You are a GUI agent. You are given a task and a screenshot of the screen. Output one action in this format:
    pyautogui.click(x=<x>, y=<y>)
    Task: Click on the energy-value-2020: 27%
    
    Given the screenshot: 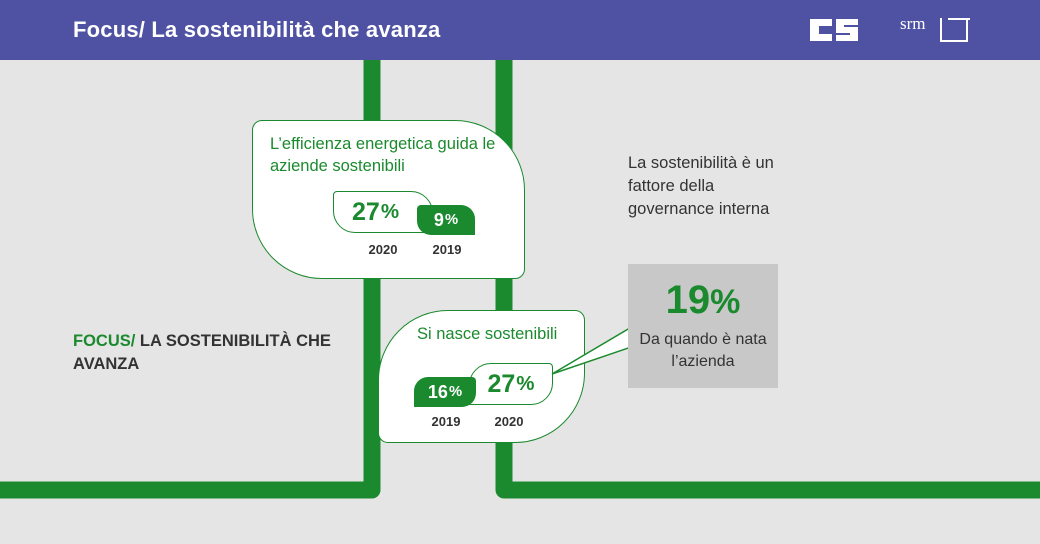 What is the action you would take?
    pyautogui.click(x=383, y=212)
    